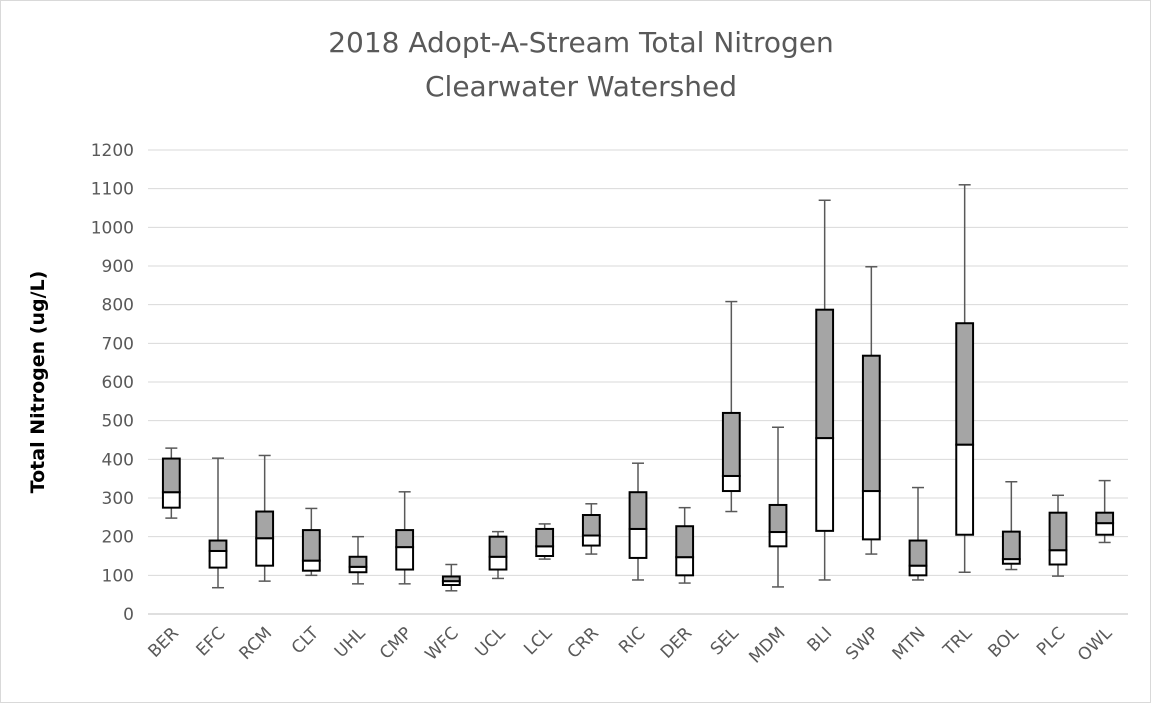  I want to click on y-tick-label: 1100, so click(112, 190).